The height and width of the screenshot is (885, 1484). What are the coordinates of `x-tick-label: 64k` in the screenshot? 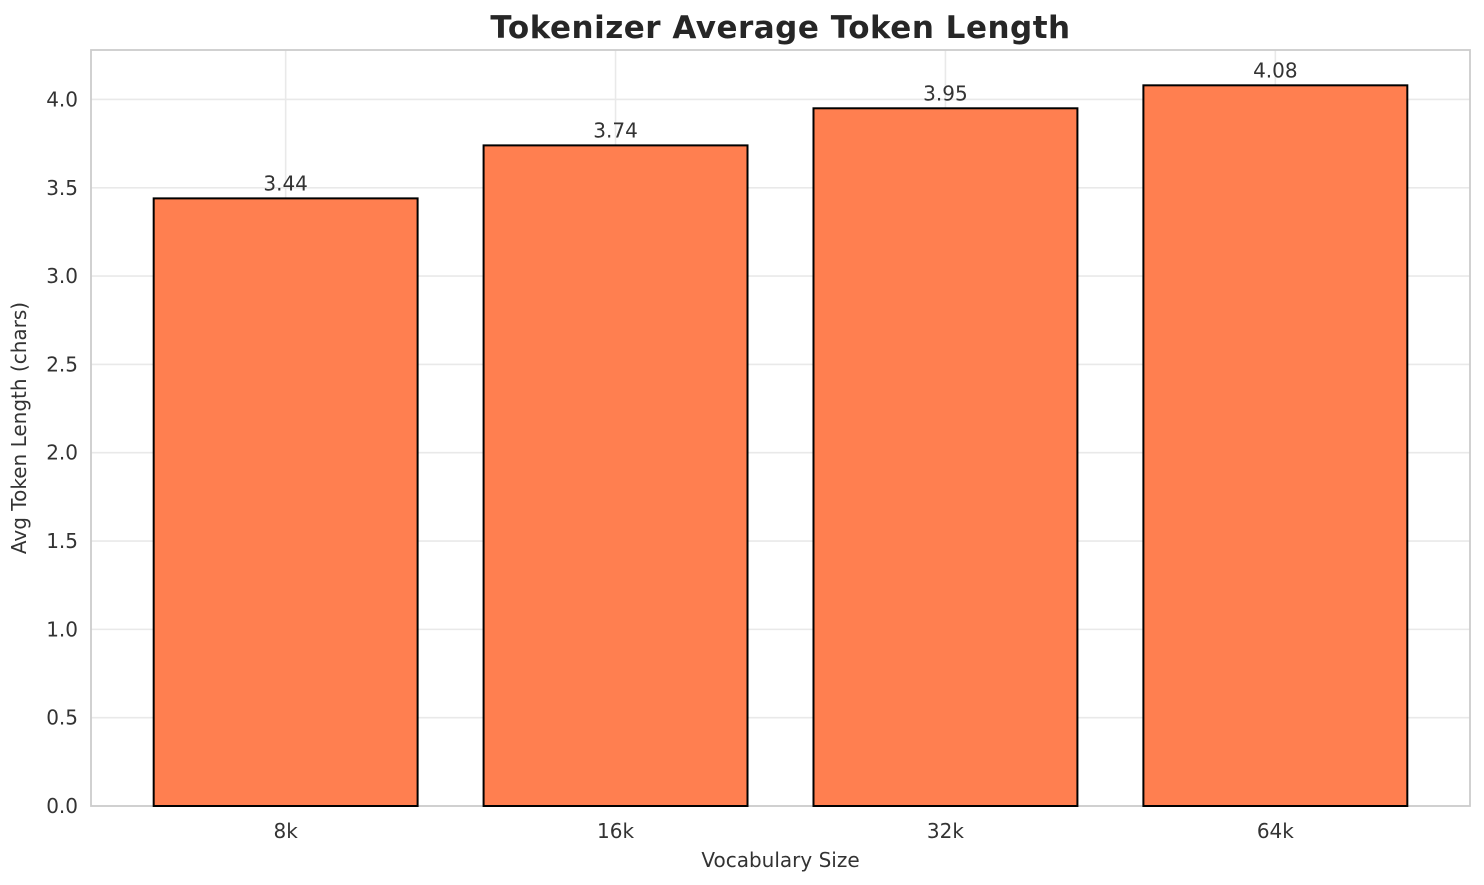 It's located at (1275, 831).